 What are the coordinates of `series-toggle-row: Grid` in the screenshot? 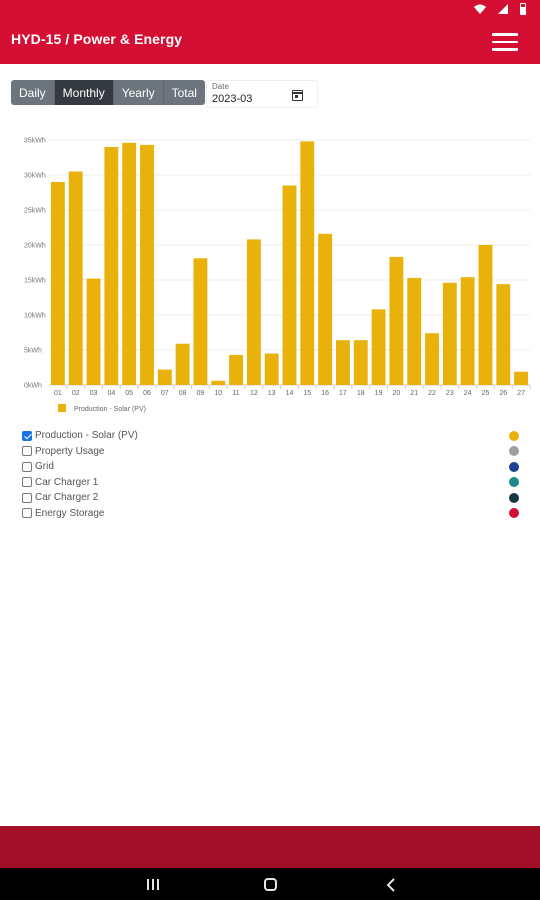 It's located at (272, 467).